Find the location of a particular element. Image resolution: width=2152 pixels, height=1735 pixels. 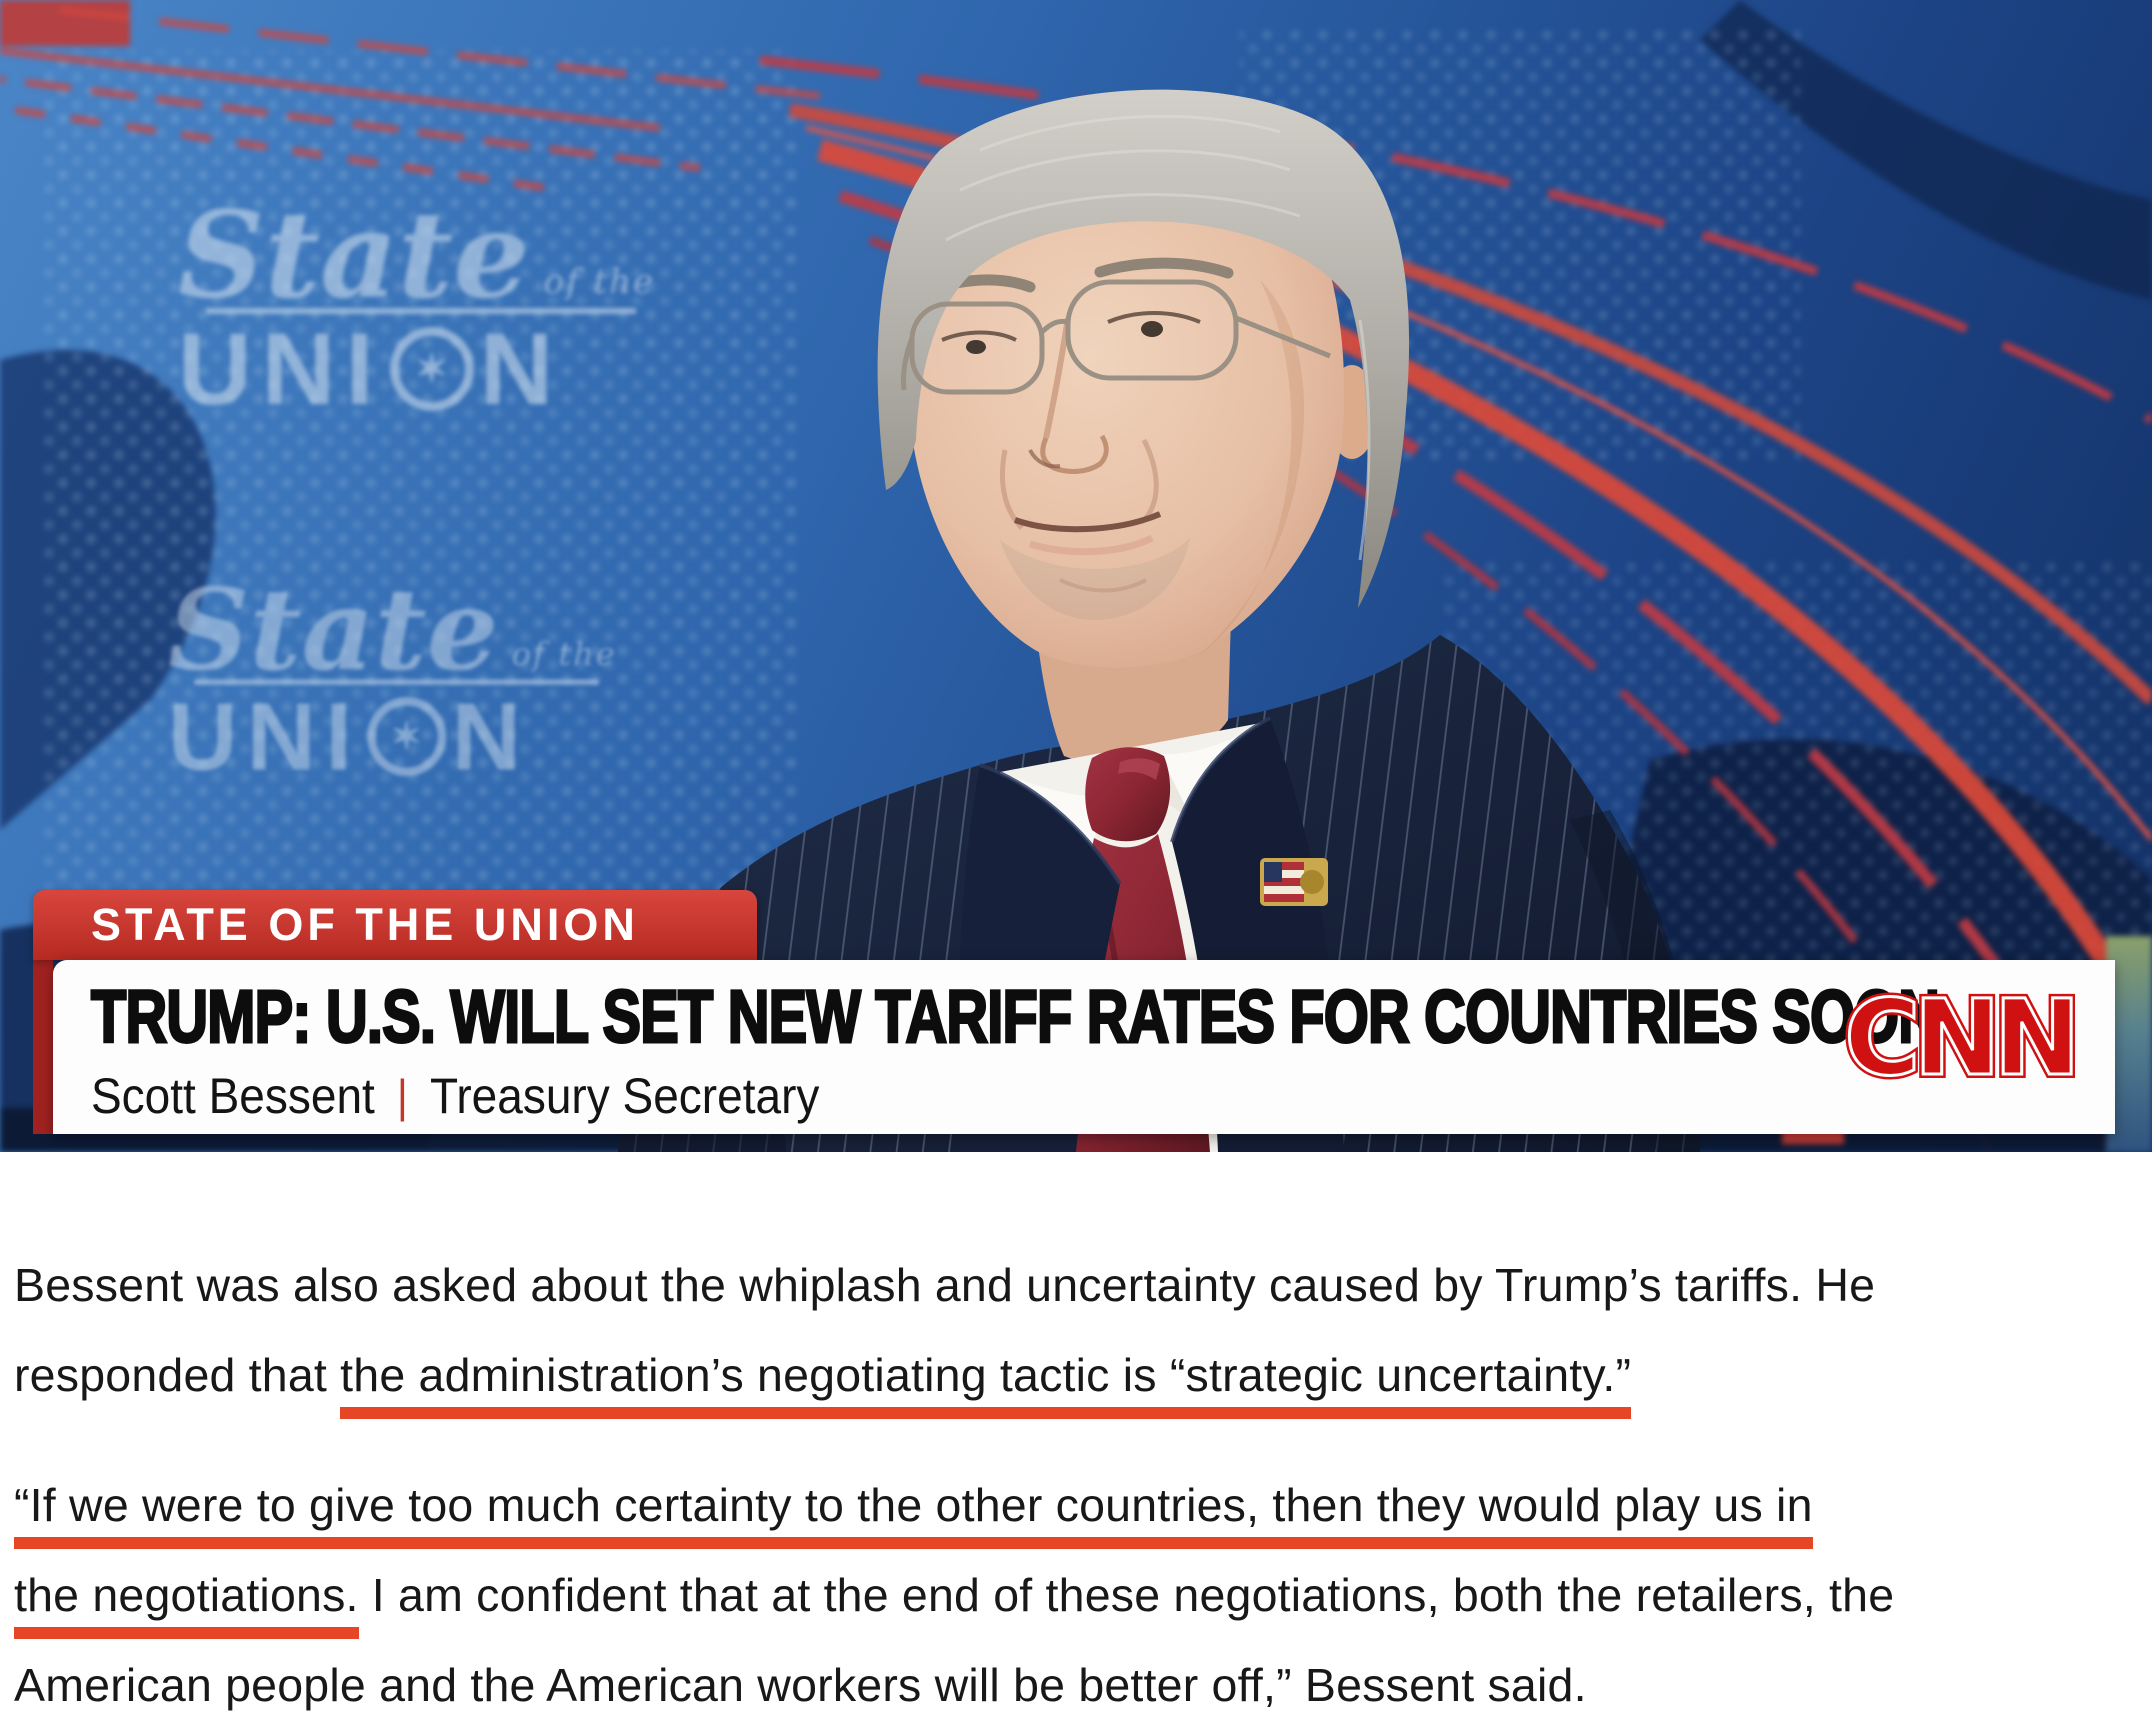

show-kicker-banner: STATE OF THE UNION is located at coordinates (395, 925).